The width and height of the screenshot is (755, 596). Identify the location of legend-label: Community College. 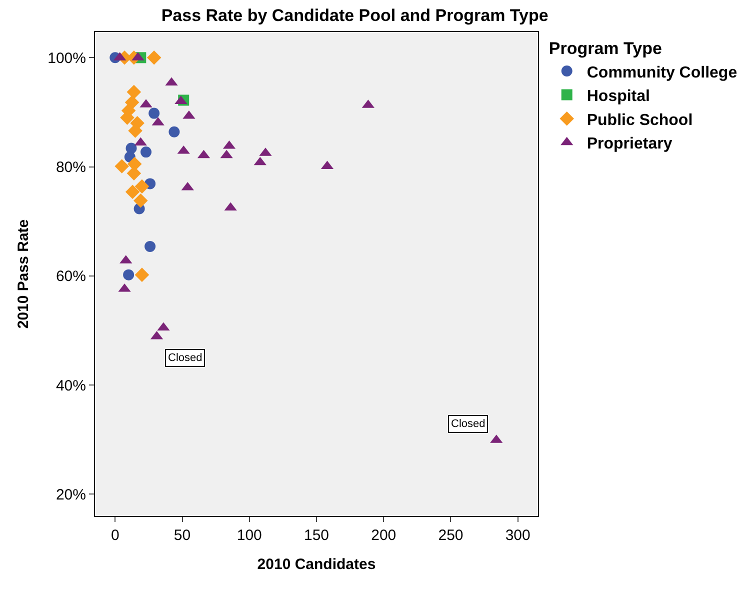
(662, 73).